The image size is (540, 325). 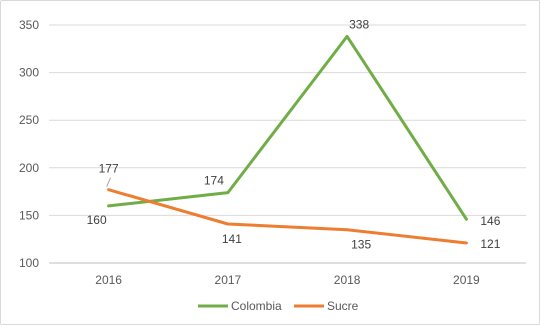 I want to click on y-tick-label-150: 150, so click(x=29, y=215).